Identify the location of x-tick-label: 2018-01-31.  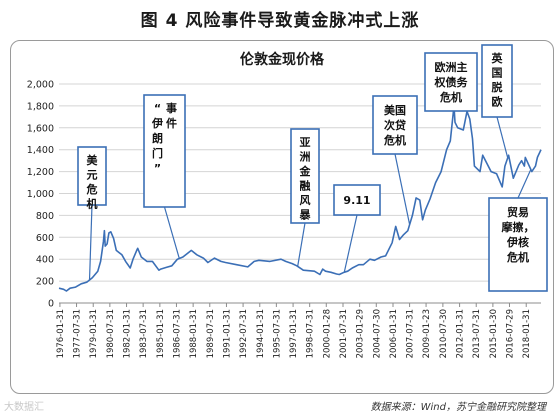
(527, 333).